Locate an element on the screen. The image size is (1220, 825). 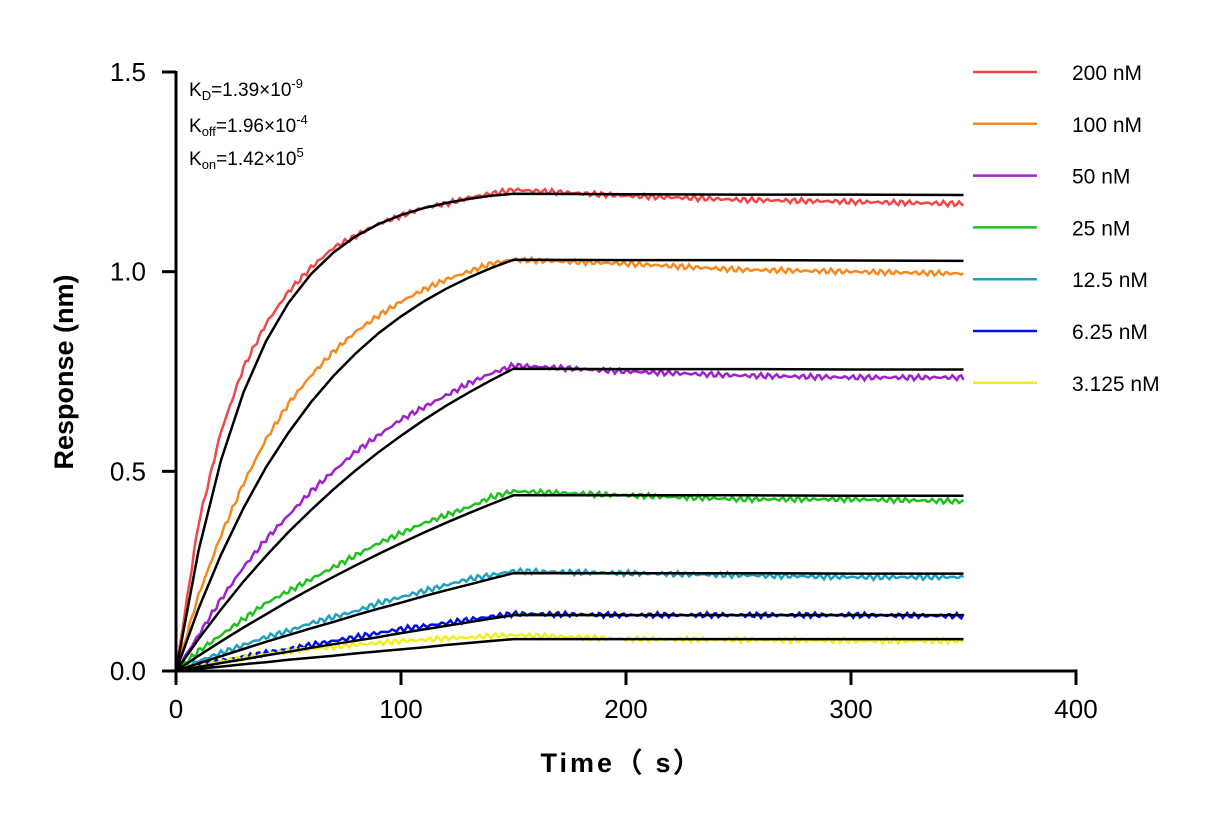
series-line-3.125-nM is located at coordinates (569, 652).